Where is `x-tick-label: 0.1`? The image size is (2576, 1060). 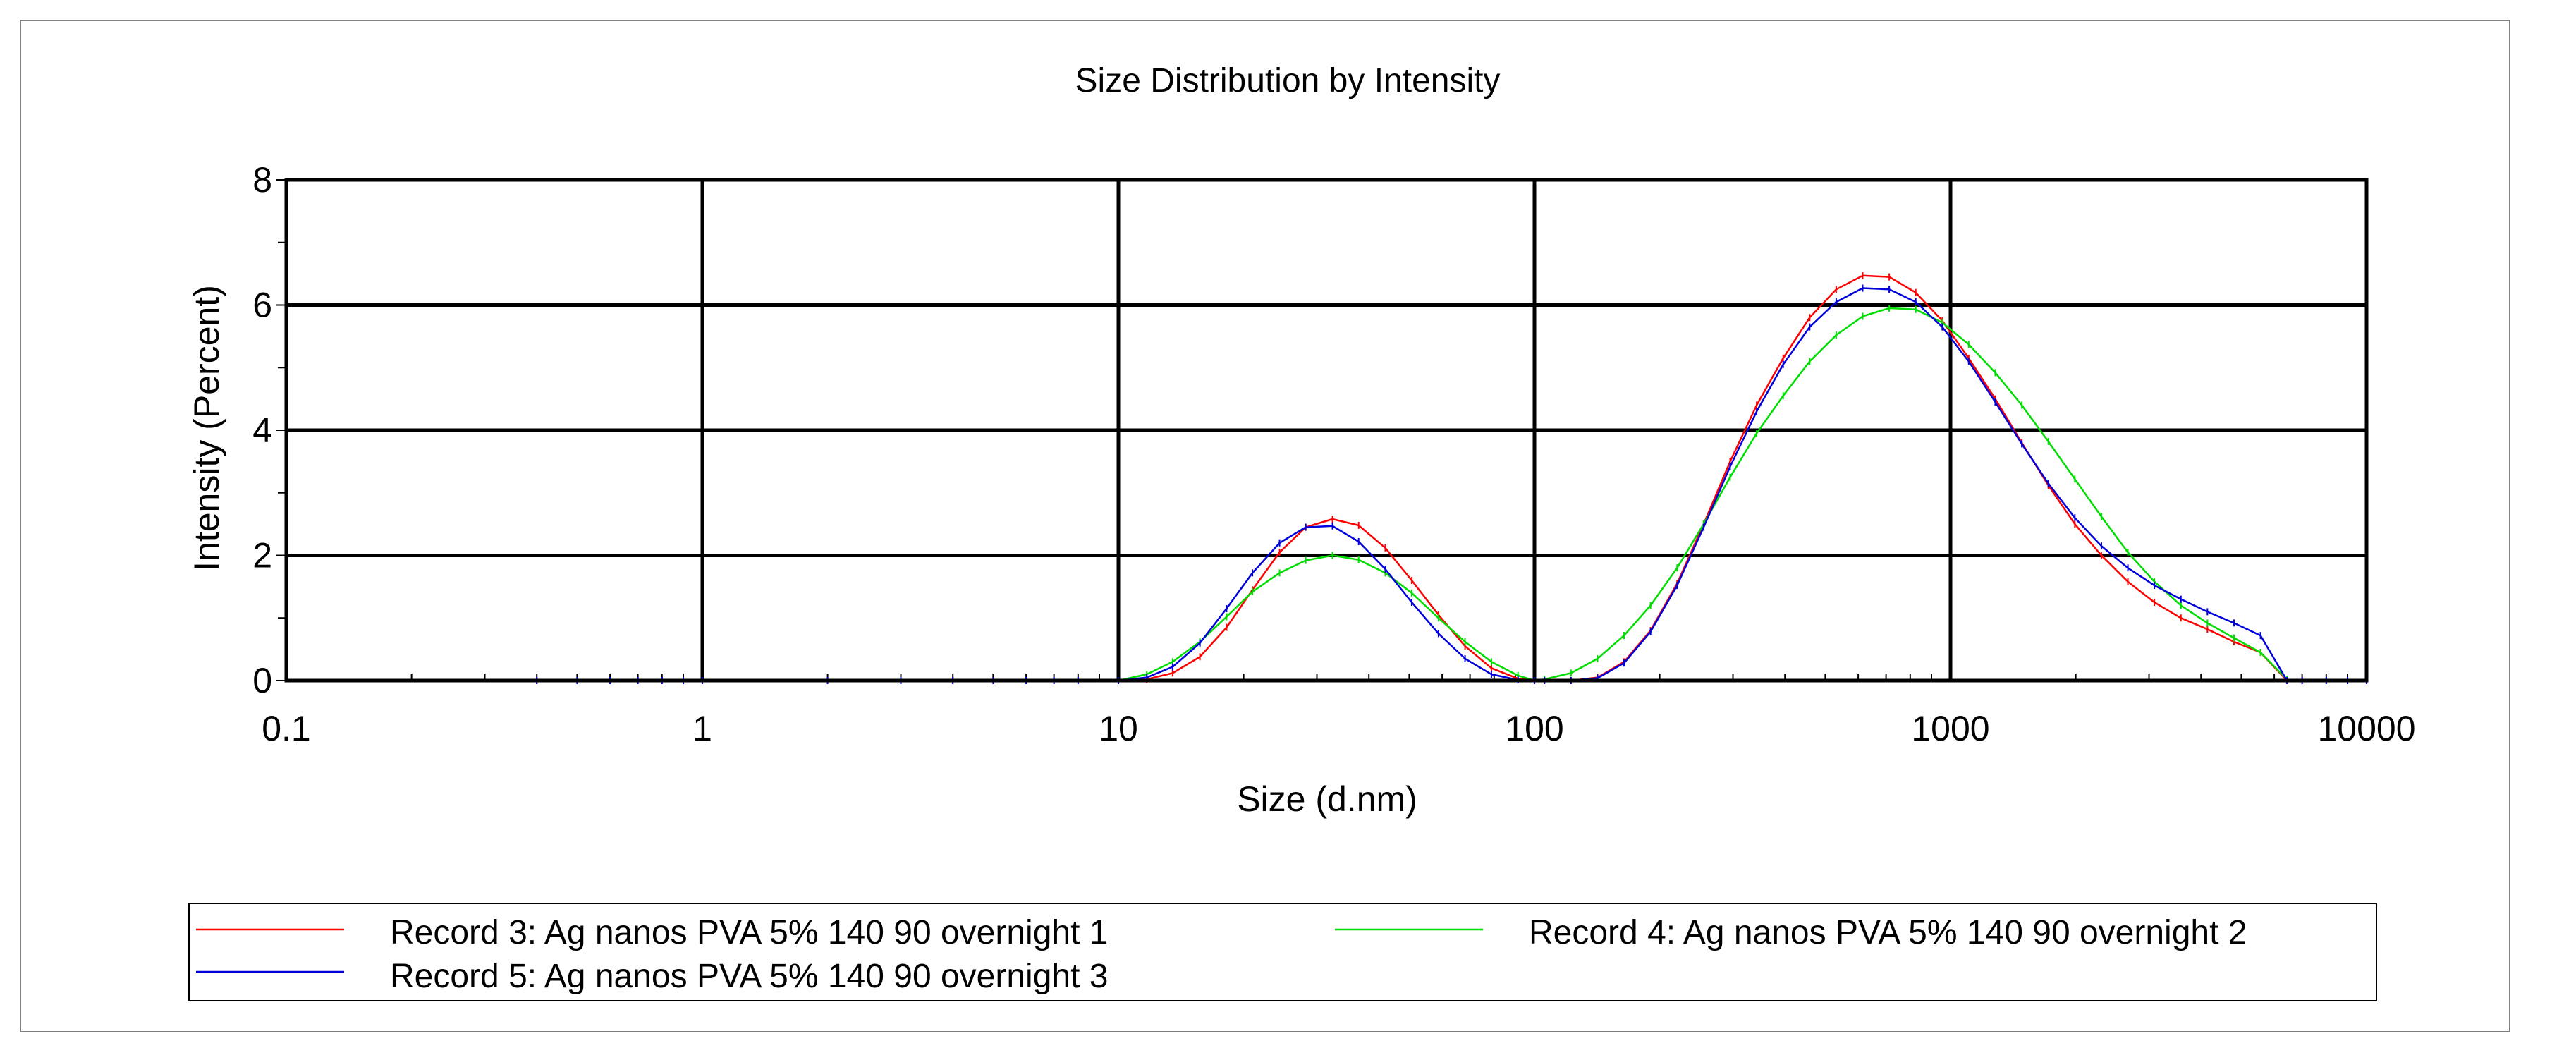 x-tick-label: 0.1 is located at coordinates (287, 729).